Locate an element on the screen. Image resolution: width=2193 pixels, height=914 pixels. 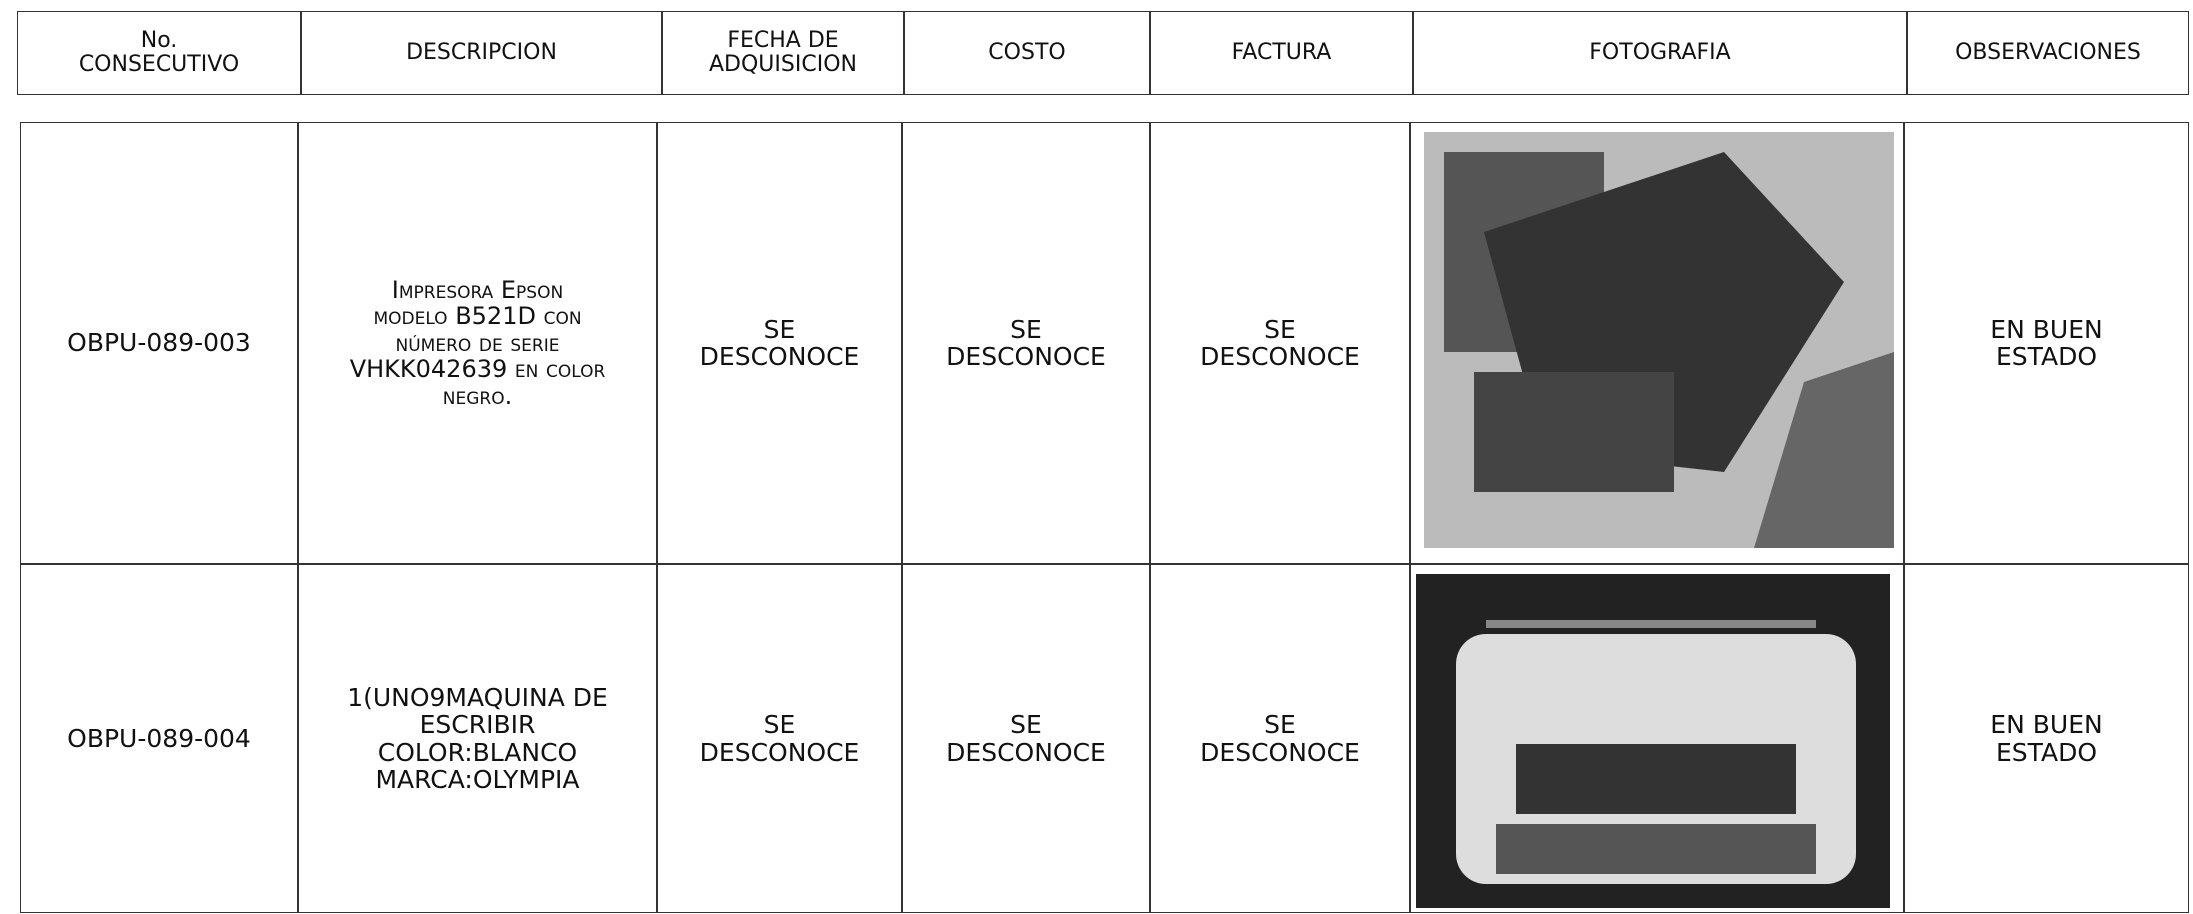
header-cell: No. CONSECUTIVO is located at coordinates (159, 53).